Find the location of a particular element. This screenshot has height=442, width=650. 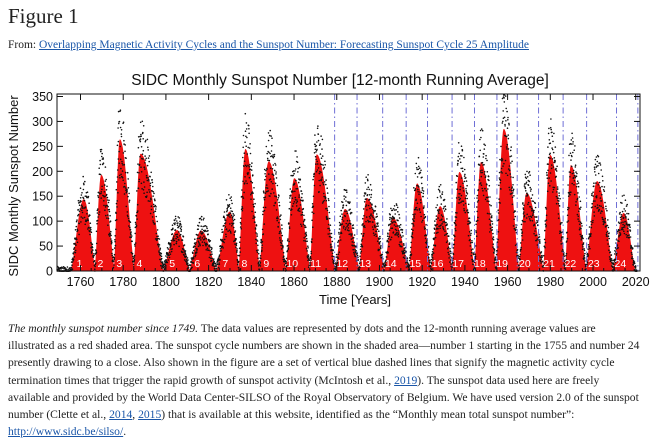

x-tick-label: 2000 is located at coordinates (593, 282).